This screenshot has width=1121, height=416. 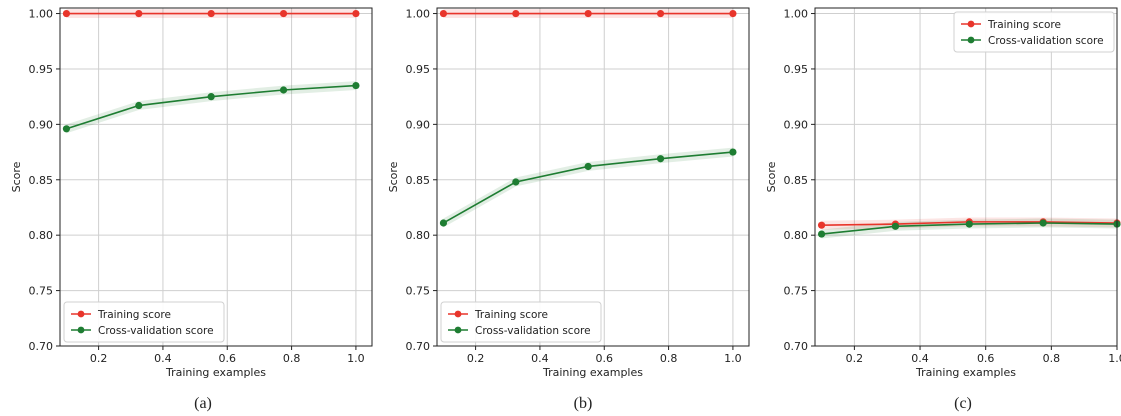 I want to click on subfigure-caption: (a), so click(x=203, y=403).